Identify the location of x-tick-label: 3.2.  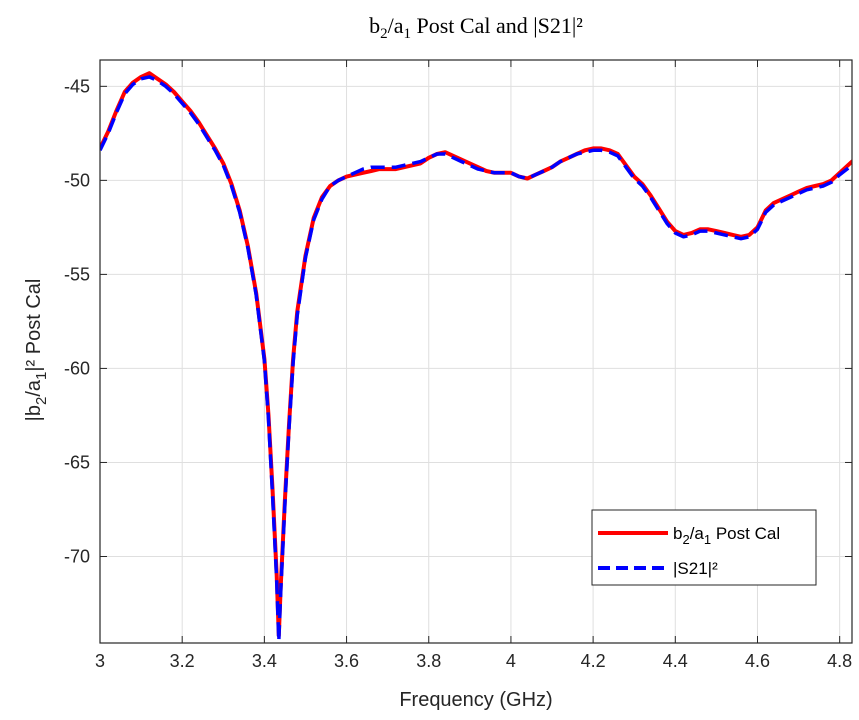
(182, 661).